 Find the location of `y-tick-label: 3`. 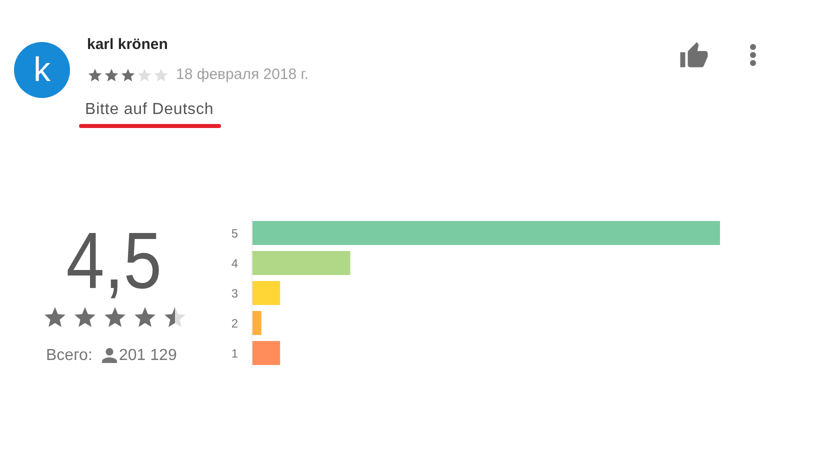

y-tick-label: 3 is located at coordinates (234, 293).